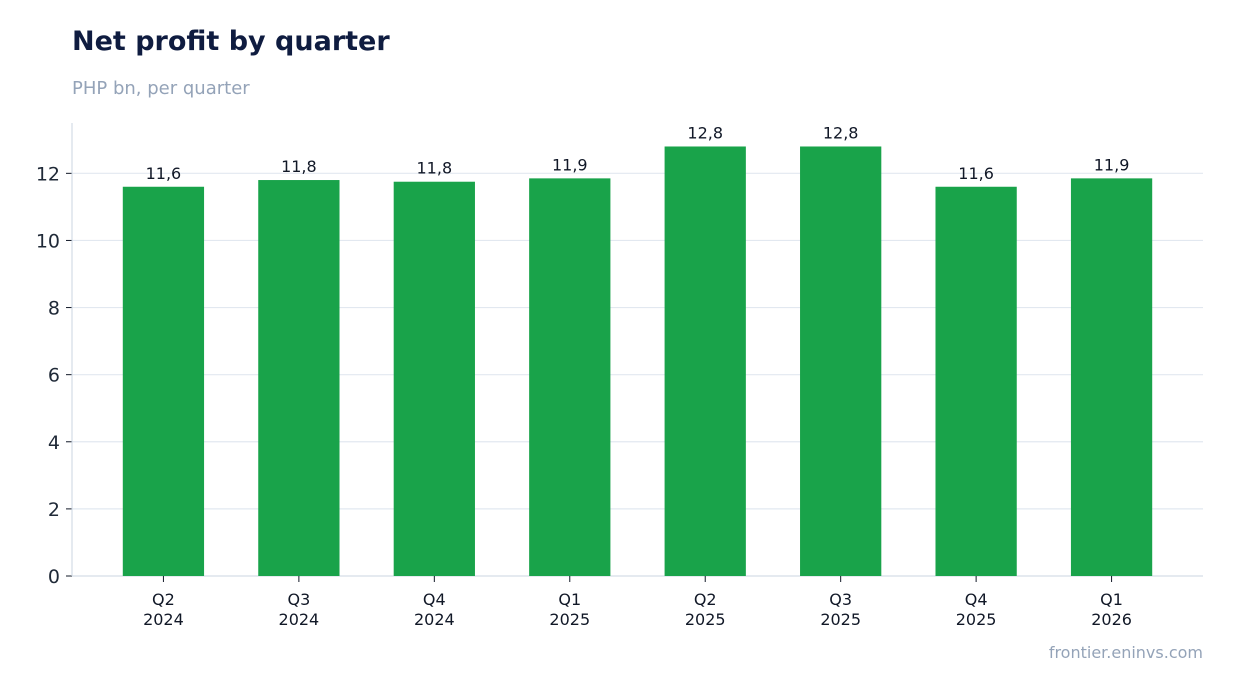 The width and height of the screenshot is (1234, 693). What do you see at coordinates (48, 174) in the screenshot?
I see `y-tick-label: 12` at bounding box center [48, 174].